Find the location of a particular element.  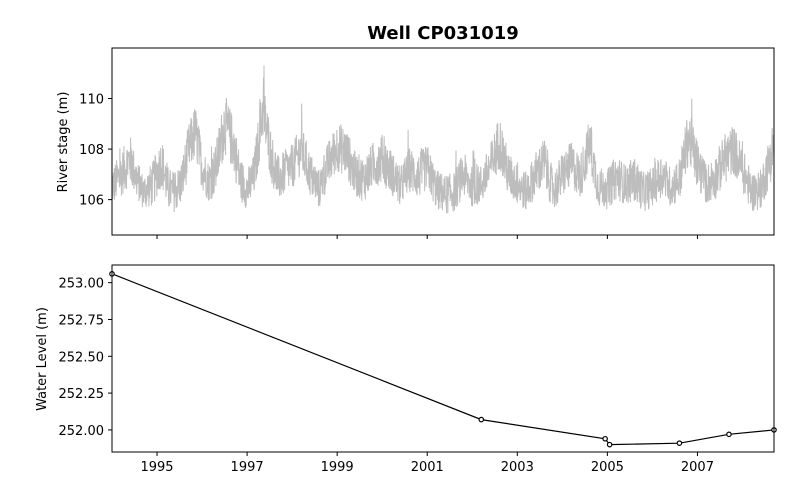

water-level-y-tick-label: 252.25 is located at coordinates (82, 394).